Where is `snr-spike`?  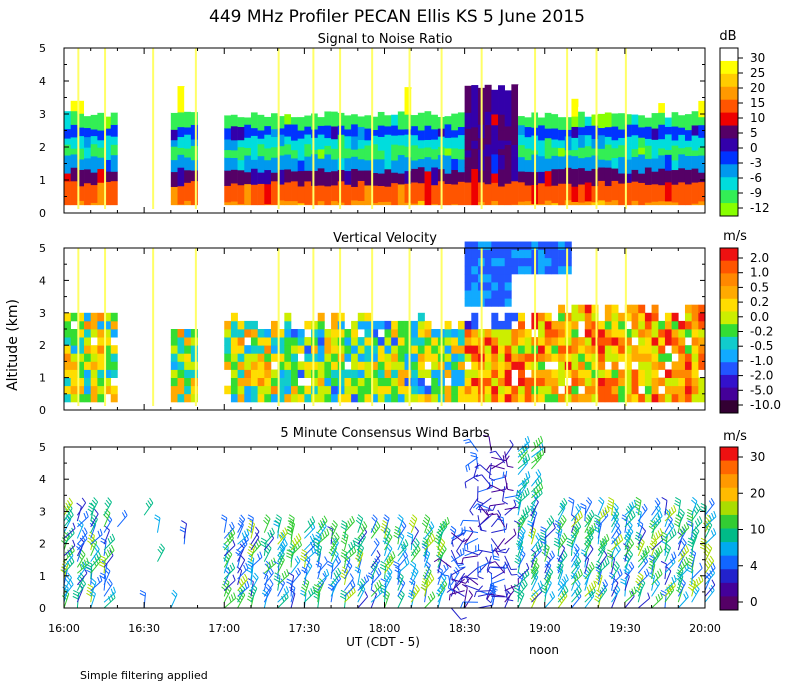
snr-spike is located at coordinates (78, 128).